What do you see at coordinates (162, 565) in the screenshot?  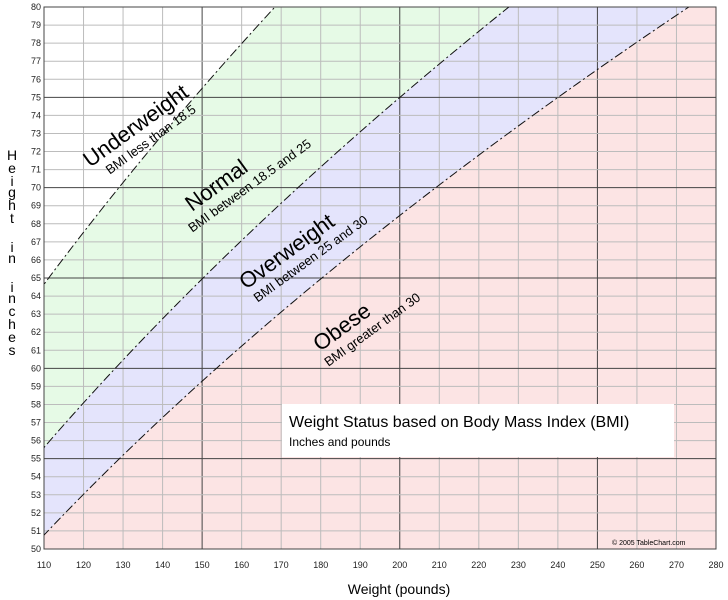 I see `x-tick-label: 140` at bounding box center [162, 565].